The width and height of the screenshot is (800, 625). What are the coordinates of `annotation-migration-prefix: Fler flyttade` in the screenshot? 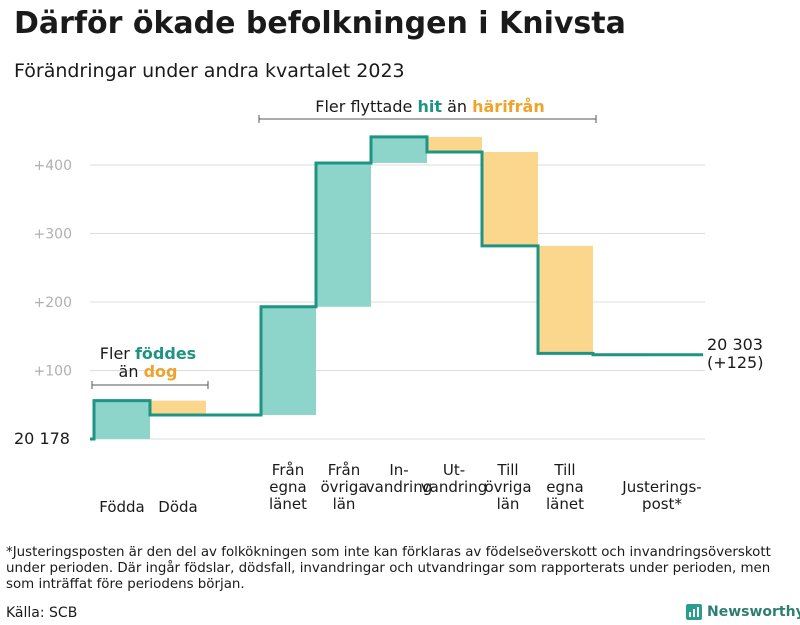 It's located at (364, 106).